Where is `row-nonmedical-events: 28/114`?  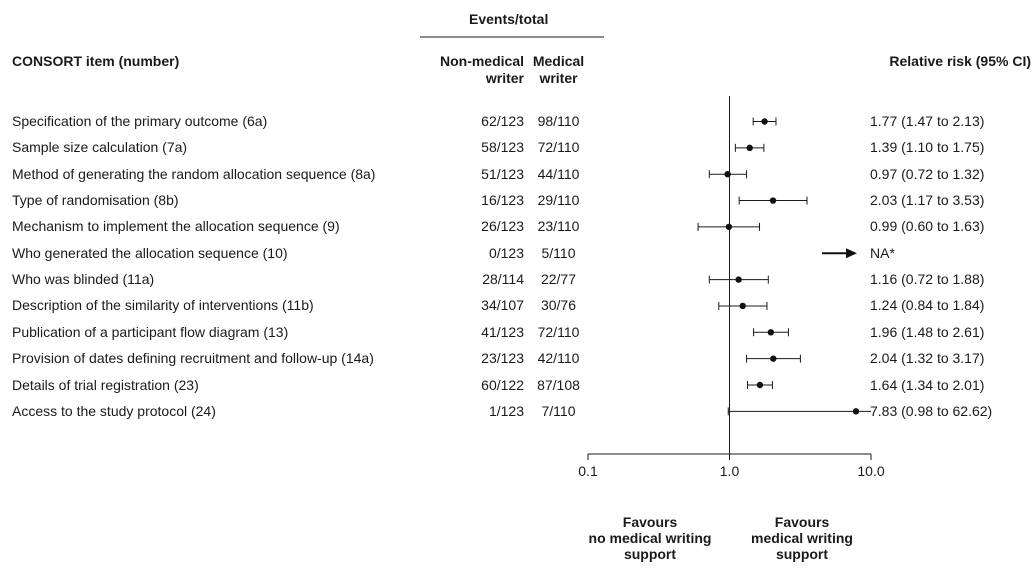
row-nonmedical-events: 28/114 is located at coordinates (503, 279).